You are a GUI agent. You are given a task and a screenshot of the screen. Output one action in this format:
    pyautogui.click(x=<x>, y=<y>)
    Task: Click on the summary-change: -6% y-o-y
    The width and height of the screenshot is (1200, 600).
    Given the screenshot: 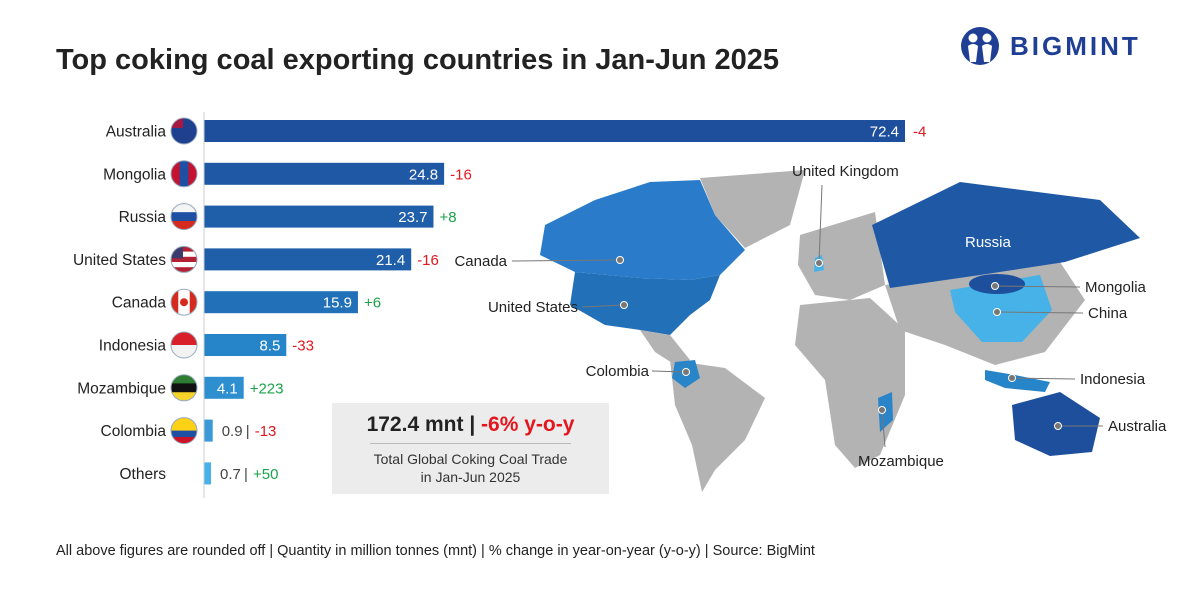 What is the action you would take?
    pyautogui.click(x=528, y=424)
    